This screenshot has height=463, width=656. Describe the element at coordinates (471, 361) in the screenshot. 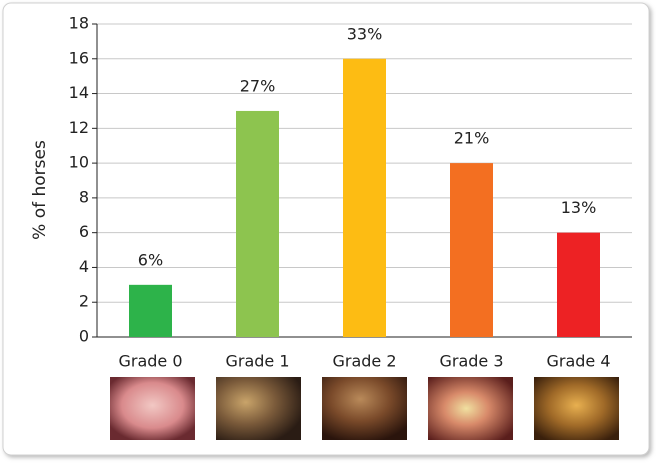

I see `x-tick-label: Grade 3` at that location.